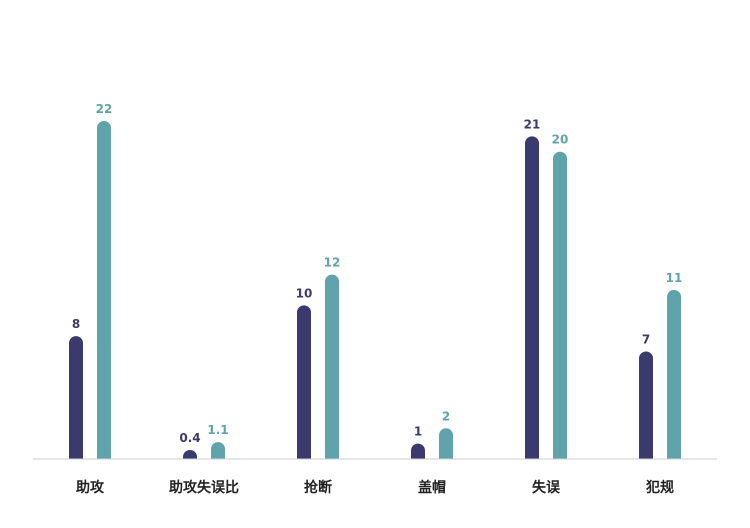  I want to click on value-label-2-series-0: 10, so click(304, 293).